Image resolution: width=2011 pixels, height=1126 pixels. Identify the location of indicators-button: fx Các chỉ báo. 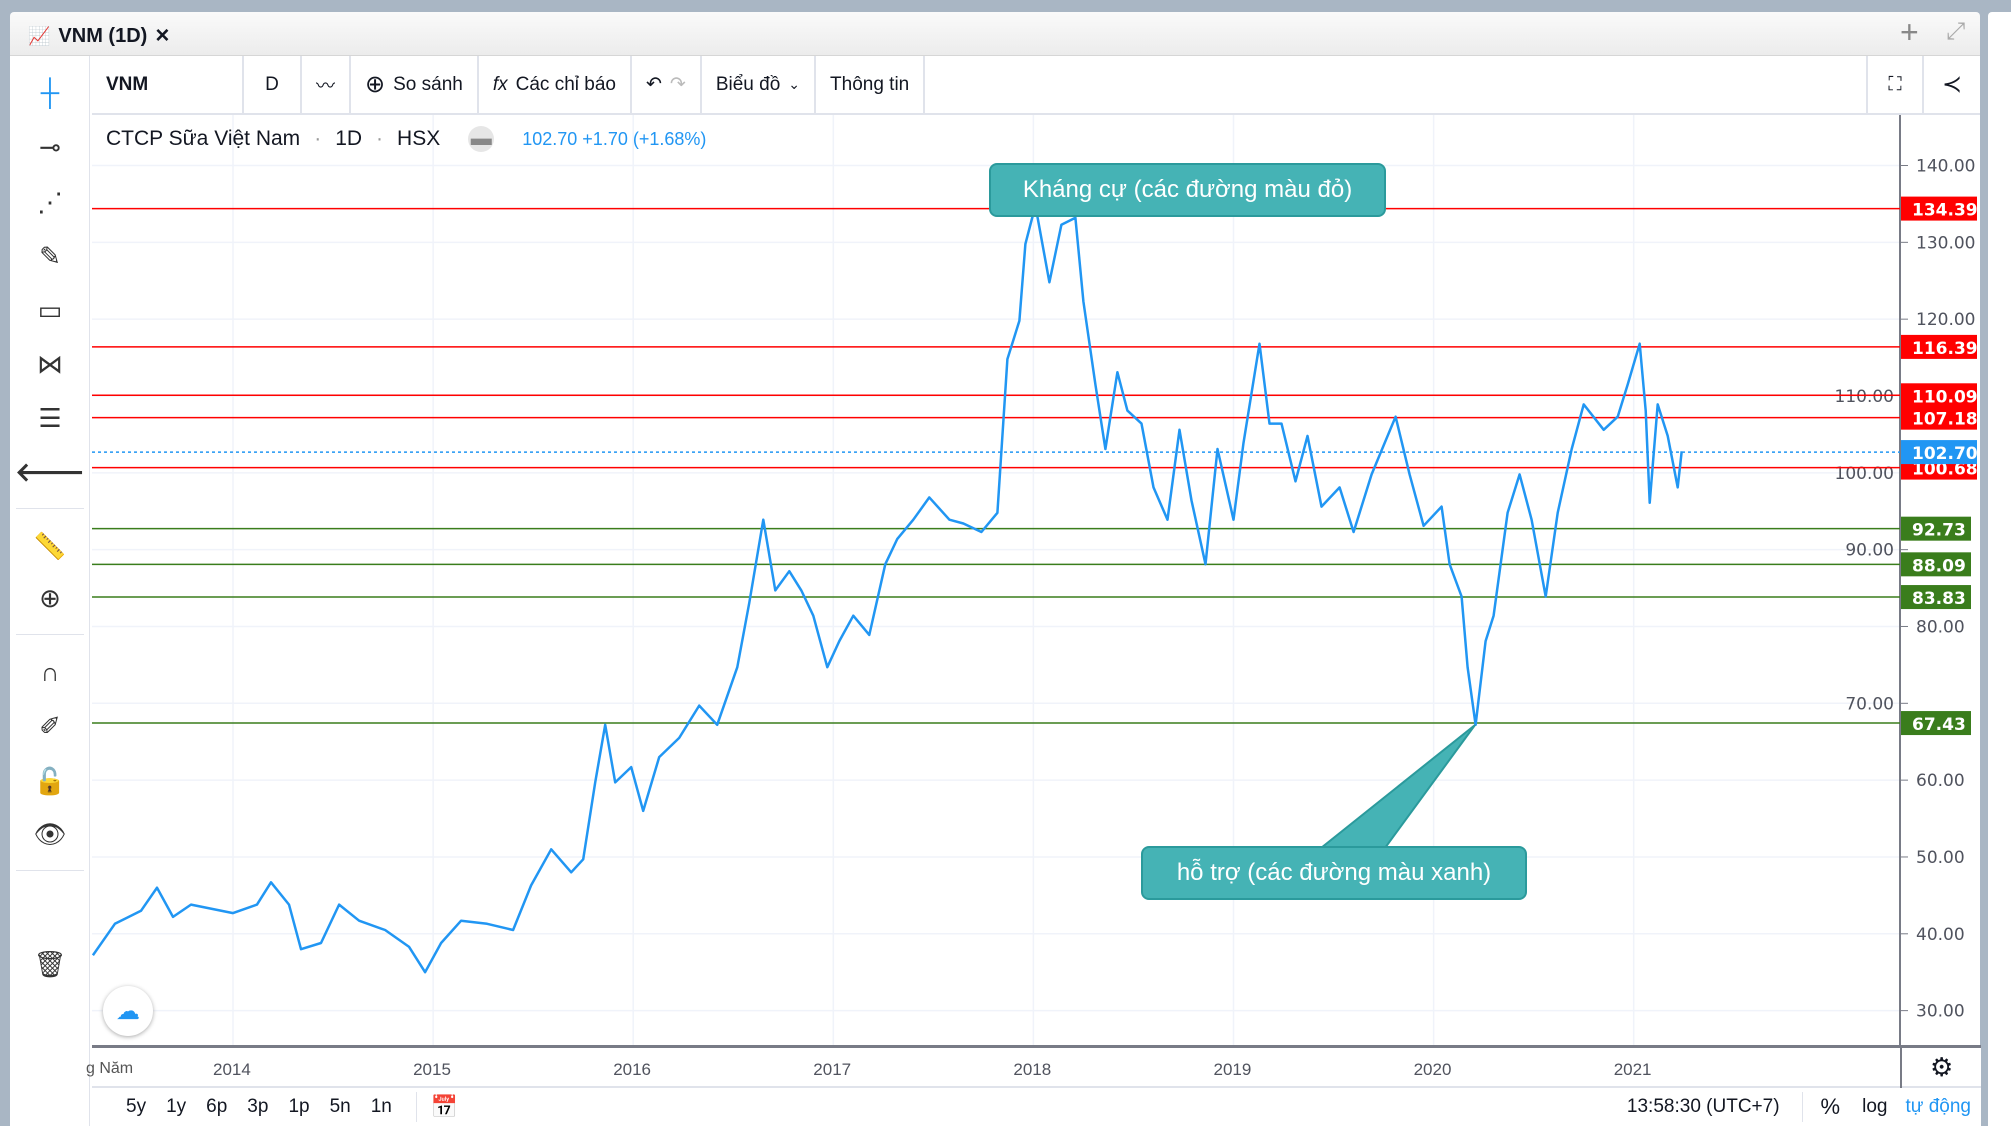
(555, 84).